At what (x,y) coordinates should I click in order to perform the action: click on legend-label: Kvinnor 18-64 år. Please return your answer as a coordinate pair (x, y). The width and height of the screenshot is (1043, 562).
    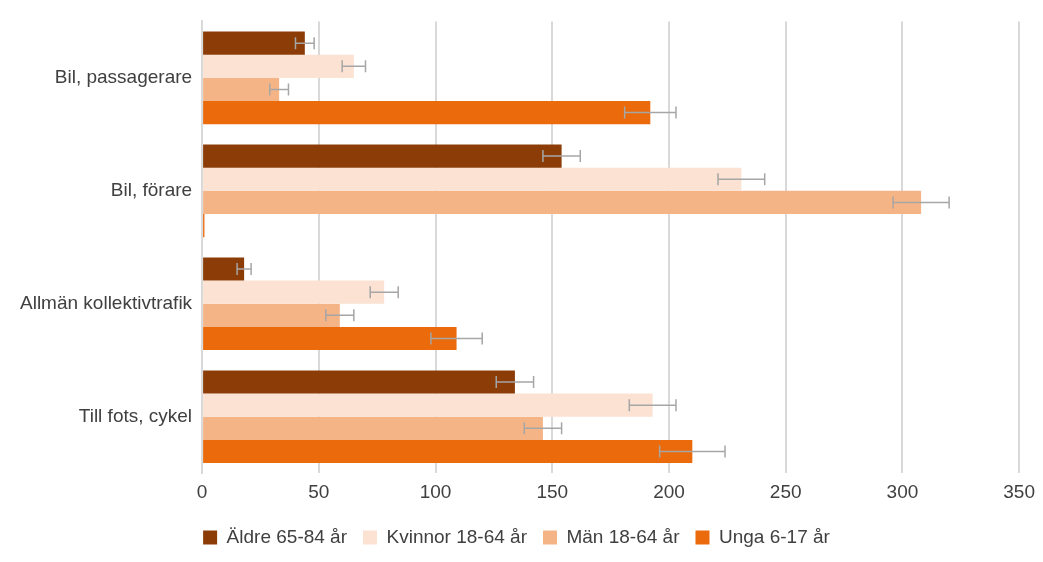
    Looking at the image, I should click on (457, 536).